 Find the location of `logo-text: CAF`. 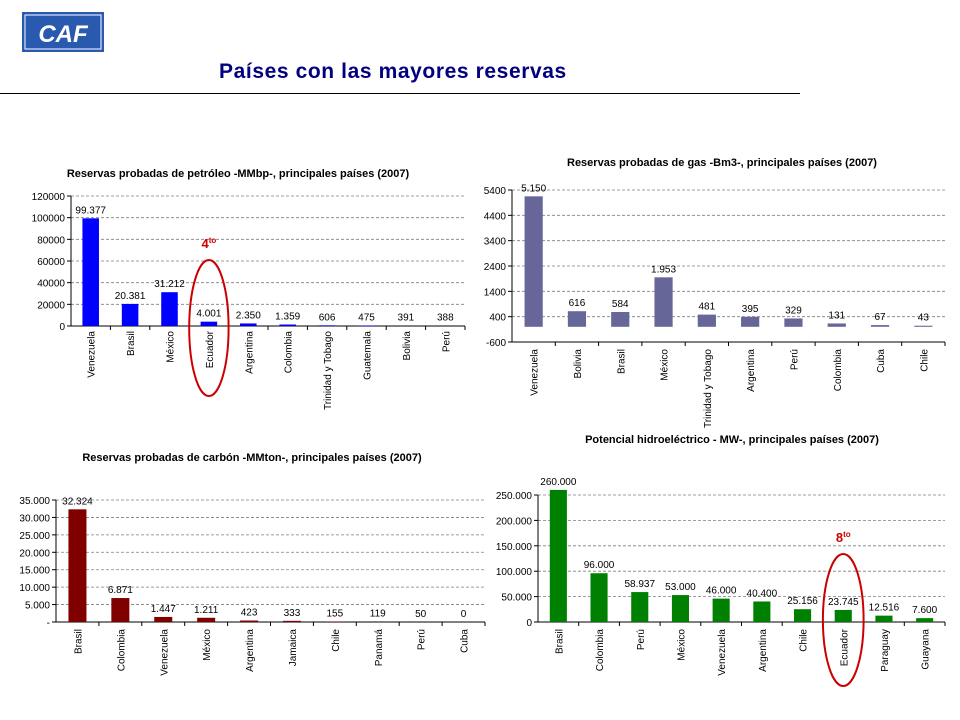

logo-text: CAF is located at coordinates (63, 34).